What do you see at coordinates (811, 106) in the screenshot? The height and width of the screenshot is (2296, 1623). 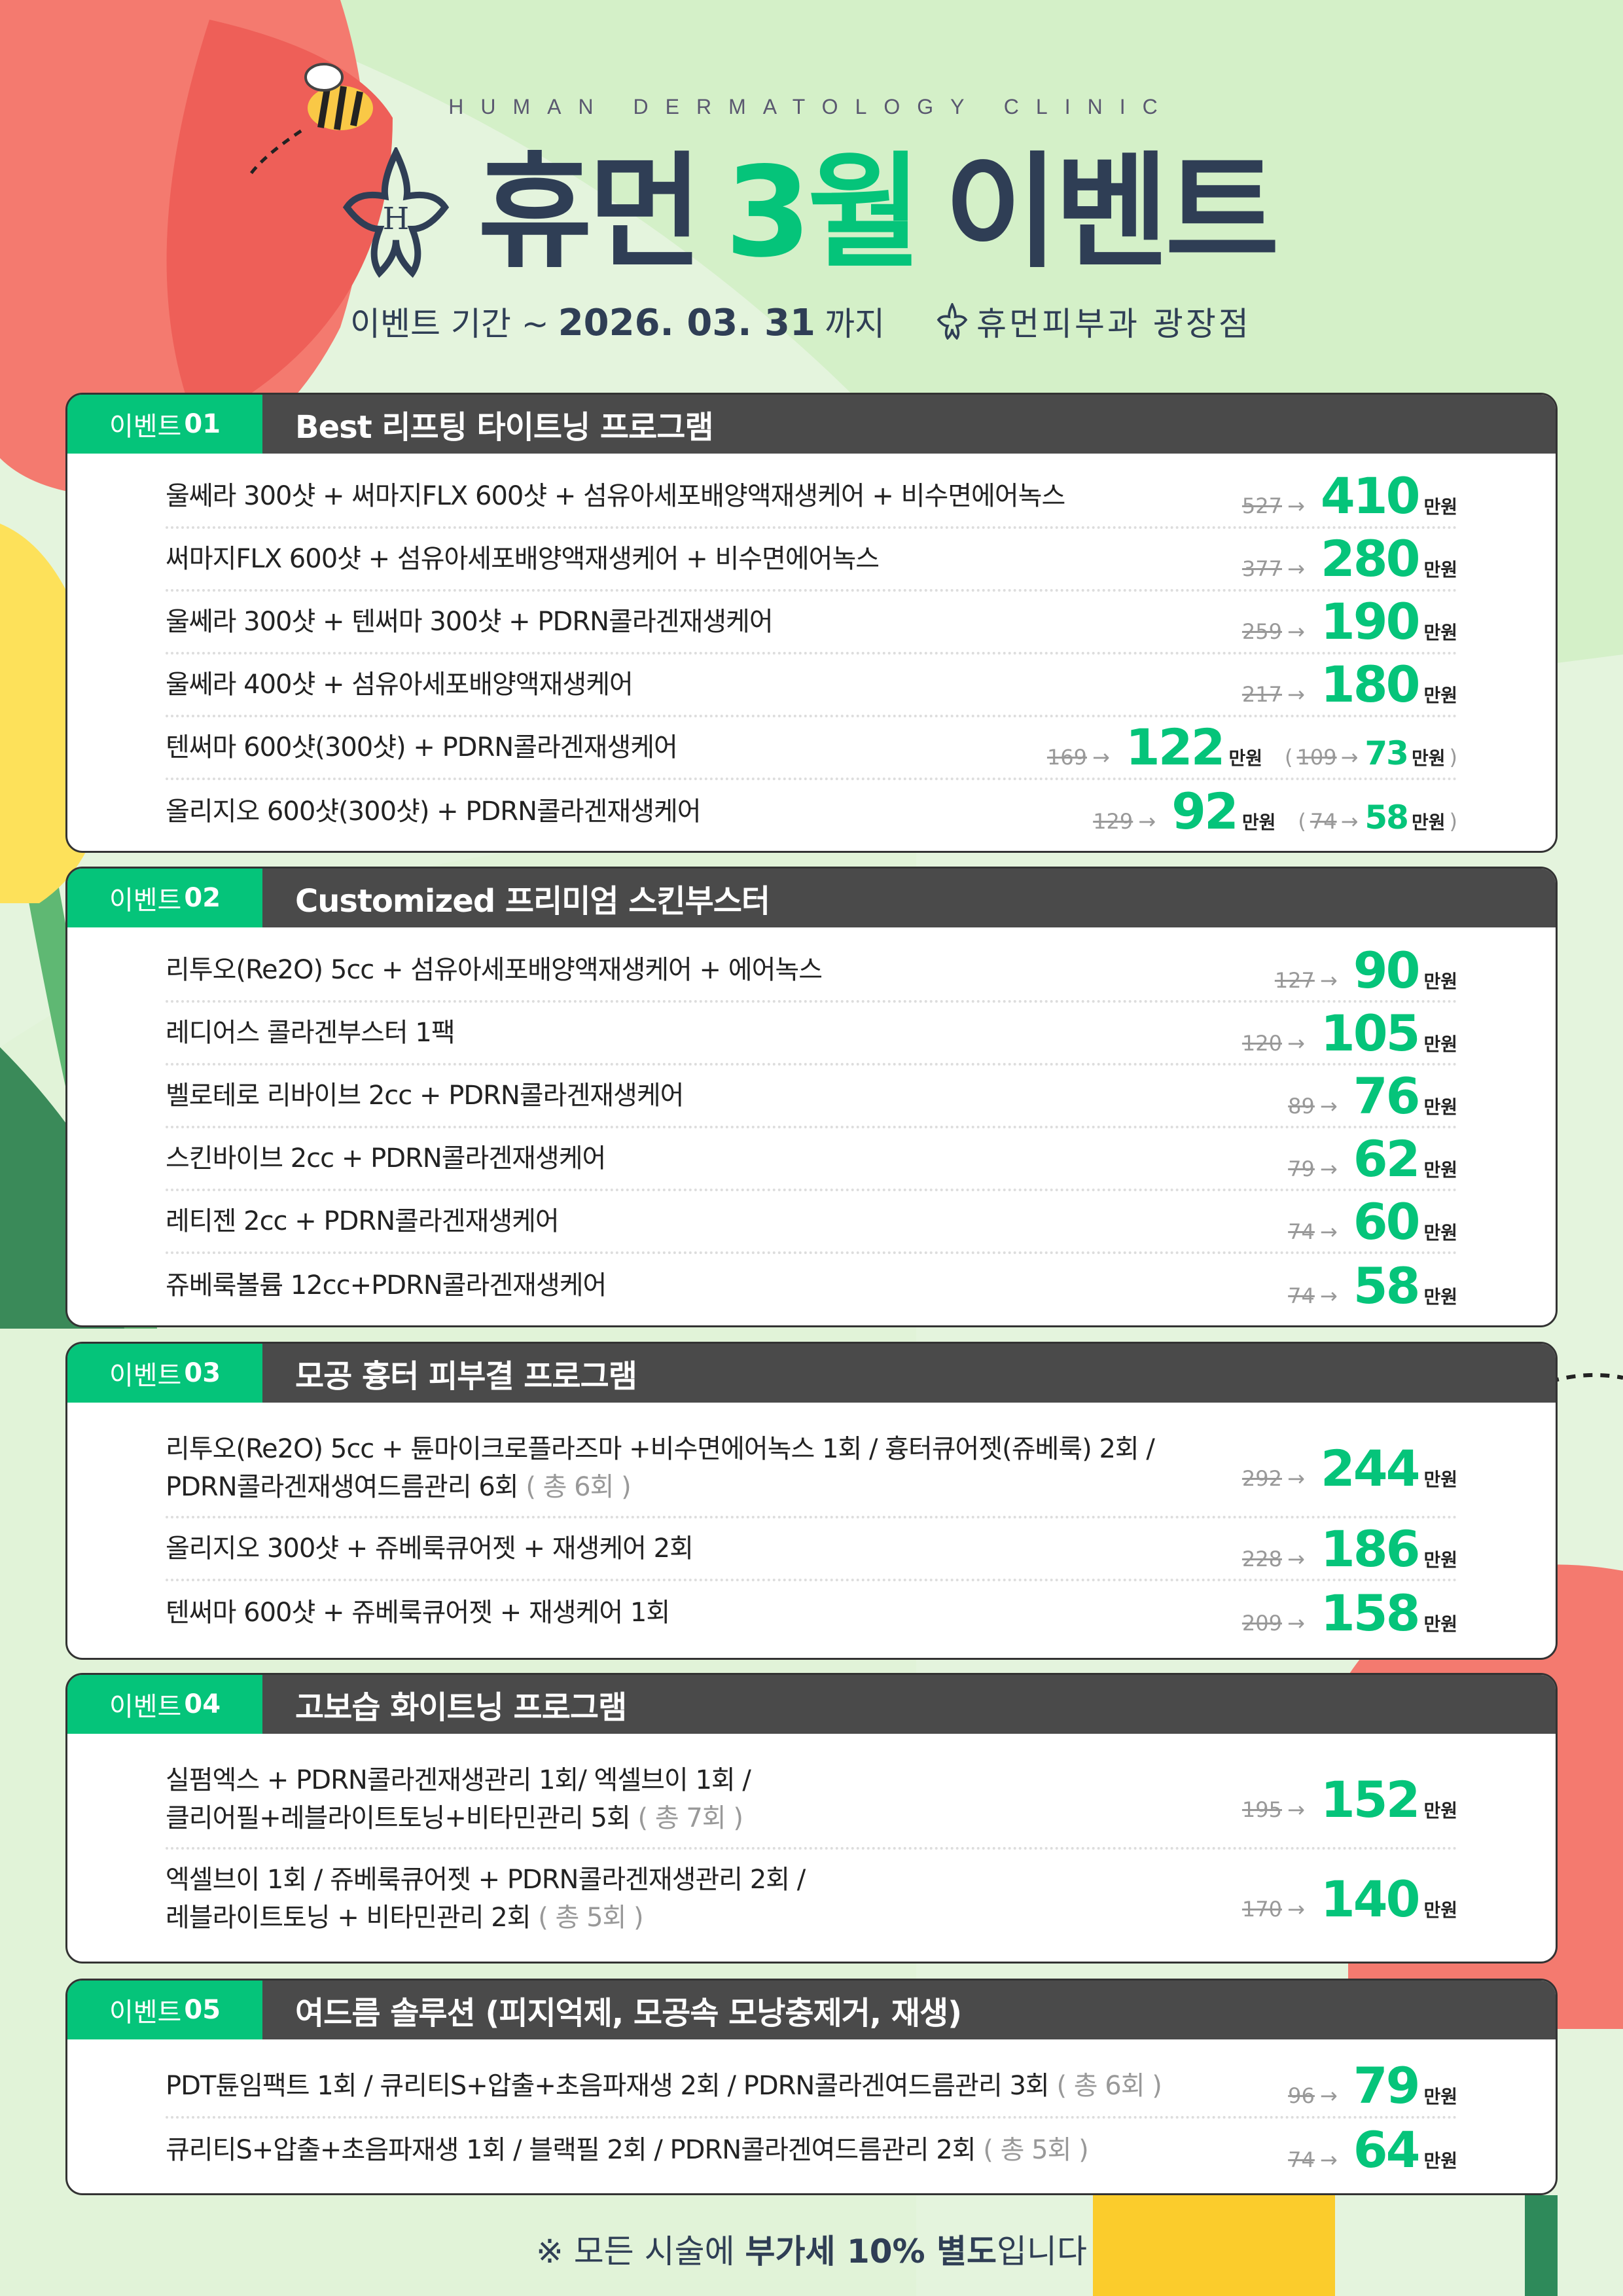 I see `clinic-brand: HUMAN DERMATOLOGY CLINIC` at bounding box center [811, 106].